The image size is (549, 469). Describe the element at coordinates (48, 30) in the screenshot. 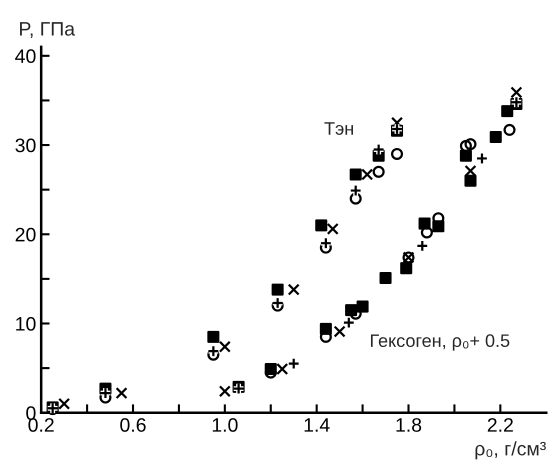

I see `y-axis-title: P, ГПа` at that location.